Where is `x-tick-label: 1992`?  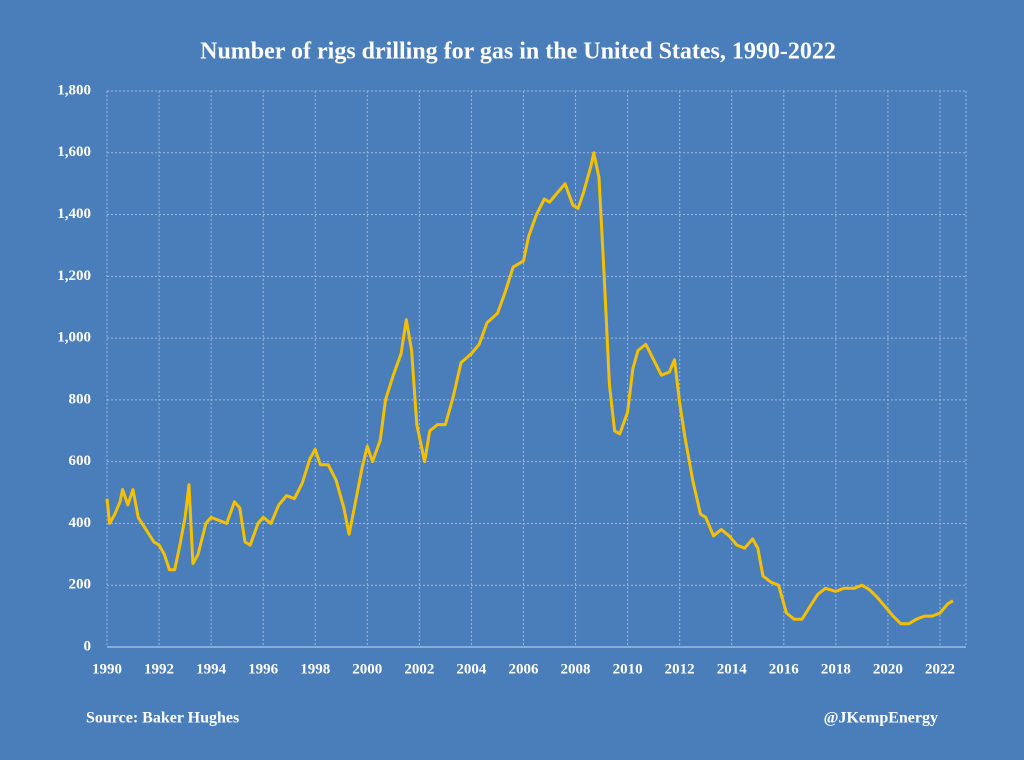
x-tick-label: 1992 is located at coordinates (159, 669).